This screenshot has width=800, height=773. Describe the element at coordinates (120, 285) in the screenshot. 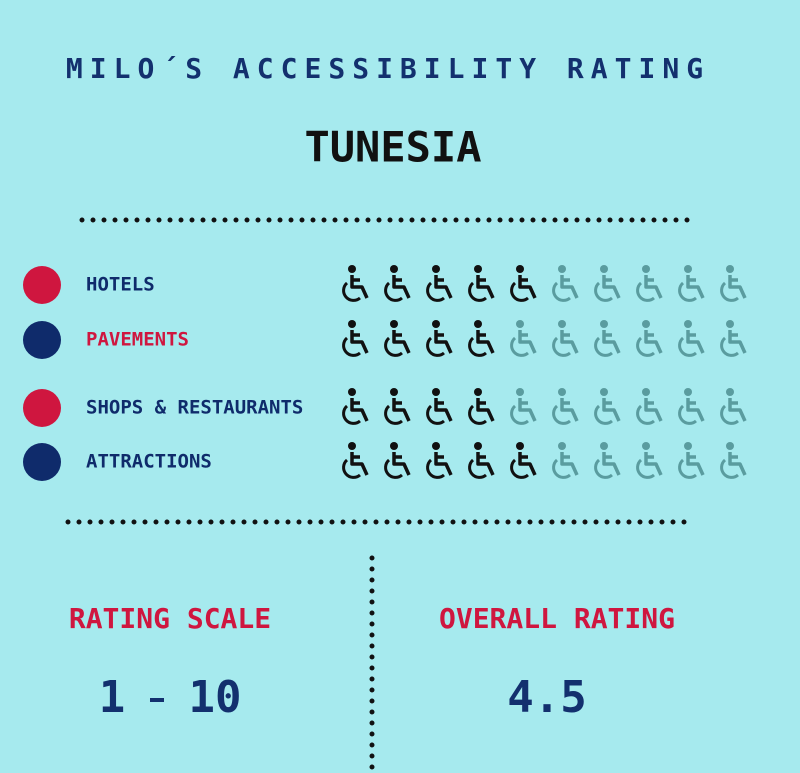

I see `category-label: HOTELS` at that location.